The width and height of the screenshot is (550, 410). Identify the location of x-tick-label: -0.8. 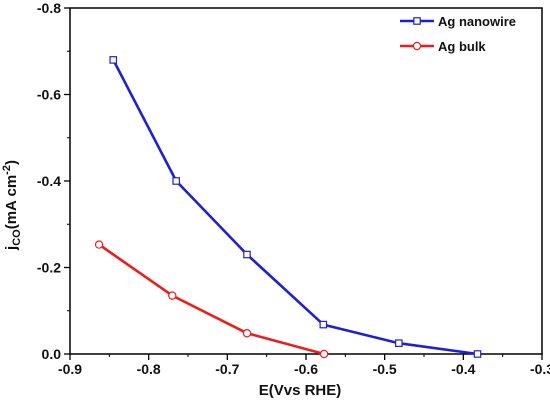
(149, 369).